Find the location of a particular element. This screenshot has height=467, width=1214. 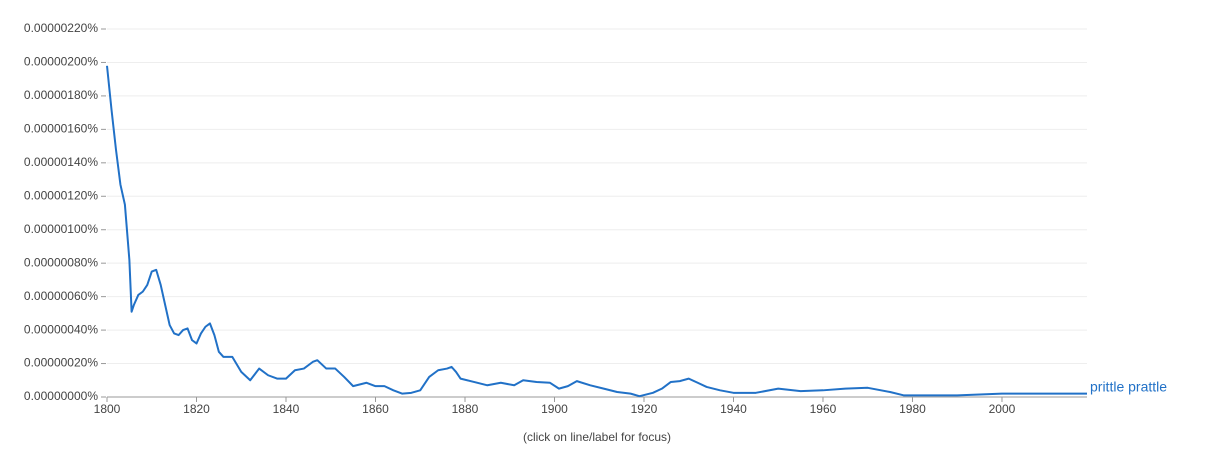

y-tick-label: 0.00000100% is located at coordinates (61, 229).